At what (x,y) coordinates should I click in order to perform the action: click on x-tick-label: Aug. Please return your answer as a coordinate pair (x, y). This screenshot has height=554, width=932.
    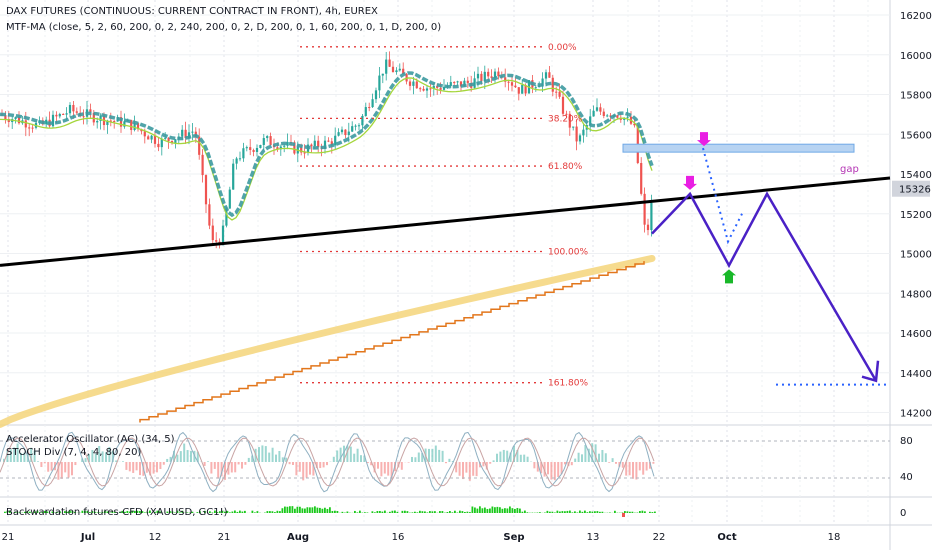
    Looking at the image, I should click on (298, 537).